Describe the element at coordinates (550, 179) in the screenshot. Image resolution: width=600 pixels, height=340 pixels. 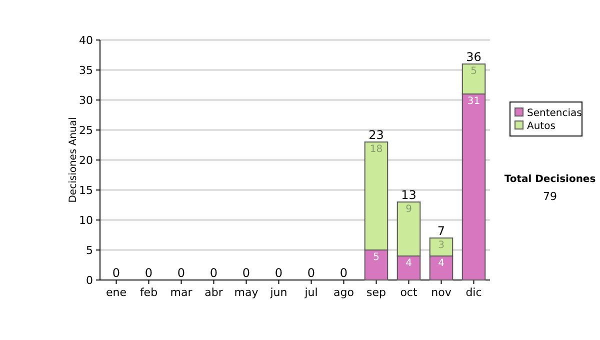
I see `text: Total Decisiones` at that location.